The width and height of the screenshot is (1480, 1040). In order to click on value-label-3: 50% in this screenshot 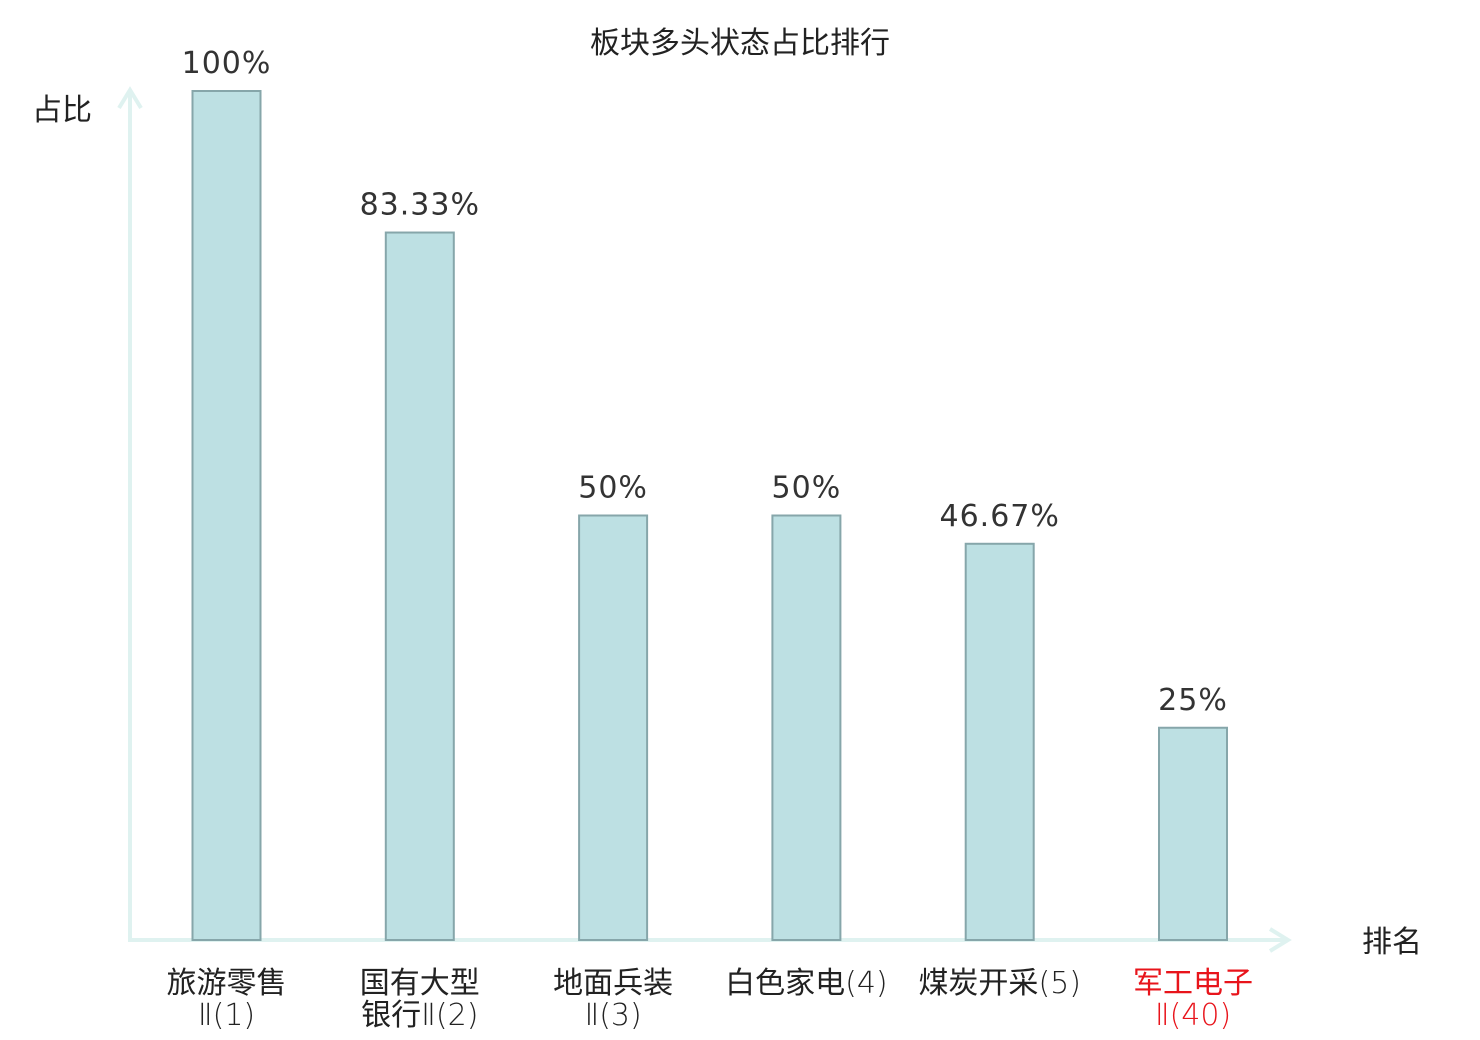, I will do `click(613, 488)`.